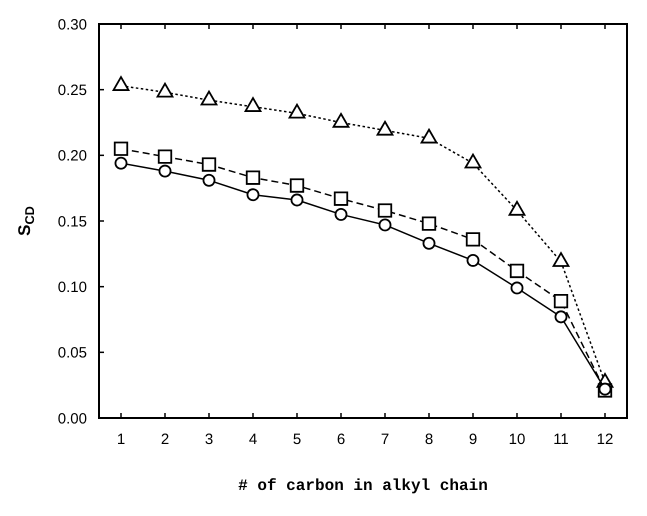  Describe the element at coordinates (121, 439) in the screenshot. I see `x-tick-label: 1` at that location.